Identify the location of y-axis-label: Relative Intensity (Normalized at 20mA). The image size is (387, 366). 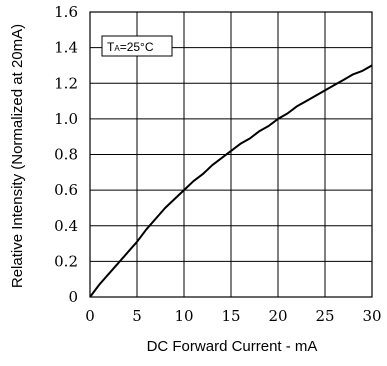
(17, 156).